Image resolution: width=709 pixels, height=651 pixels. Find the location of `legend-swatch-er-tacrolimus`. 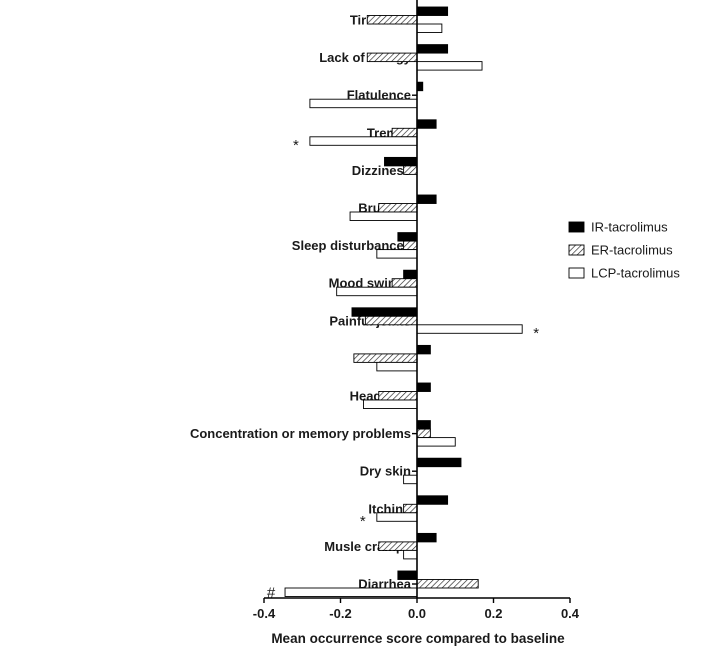

legend-swatch-er-tacrolimus is located at coordinates (576, 250).